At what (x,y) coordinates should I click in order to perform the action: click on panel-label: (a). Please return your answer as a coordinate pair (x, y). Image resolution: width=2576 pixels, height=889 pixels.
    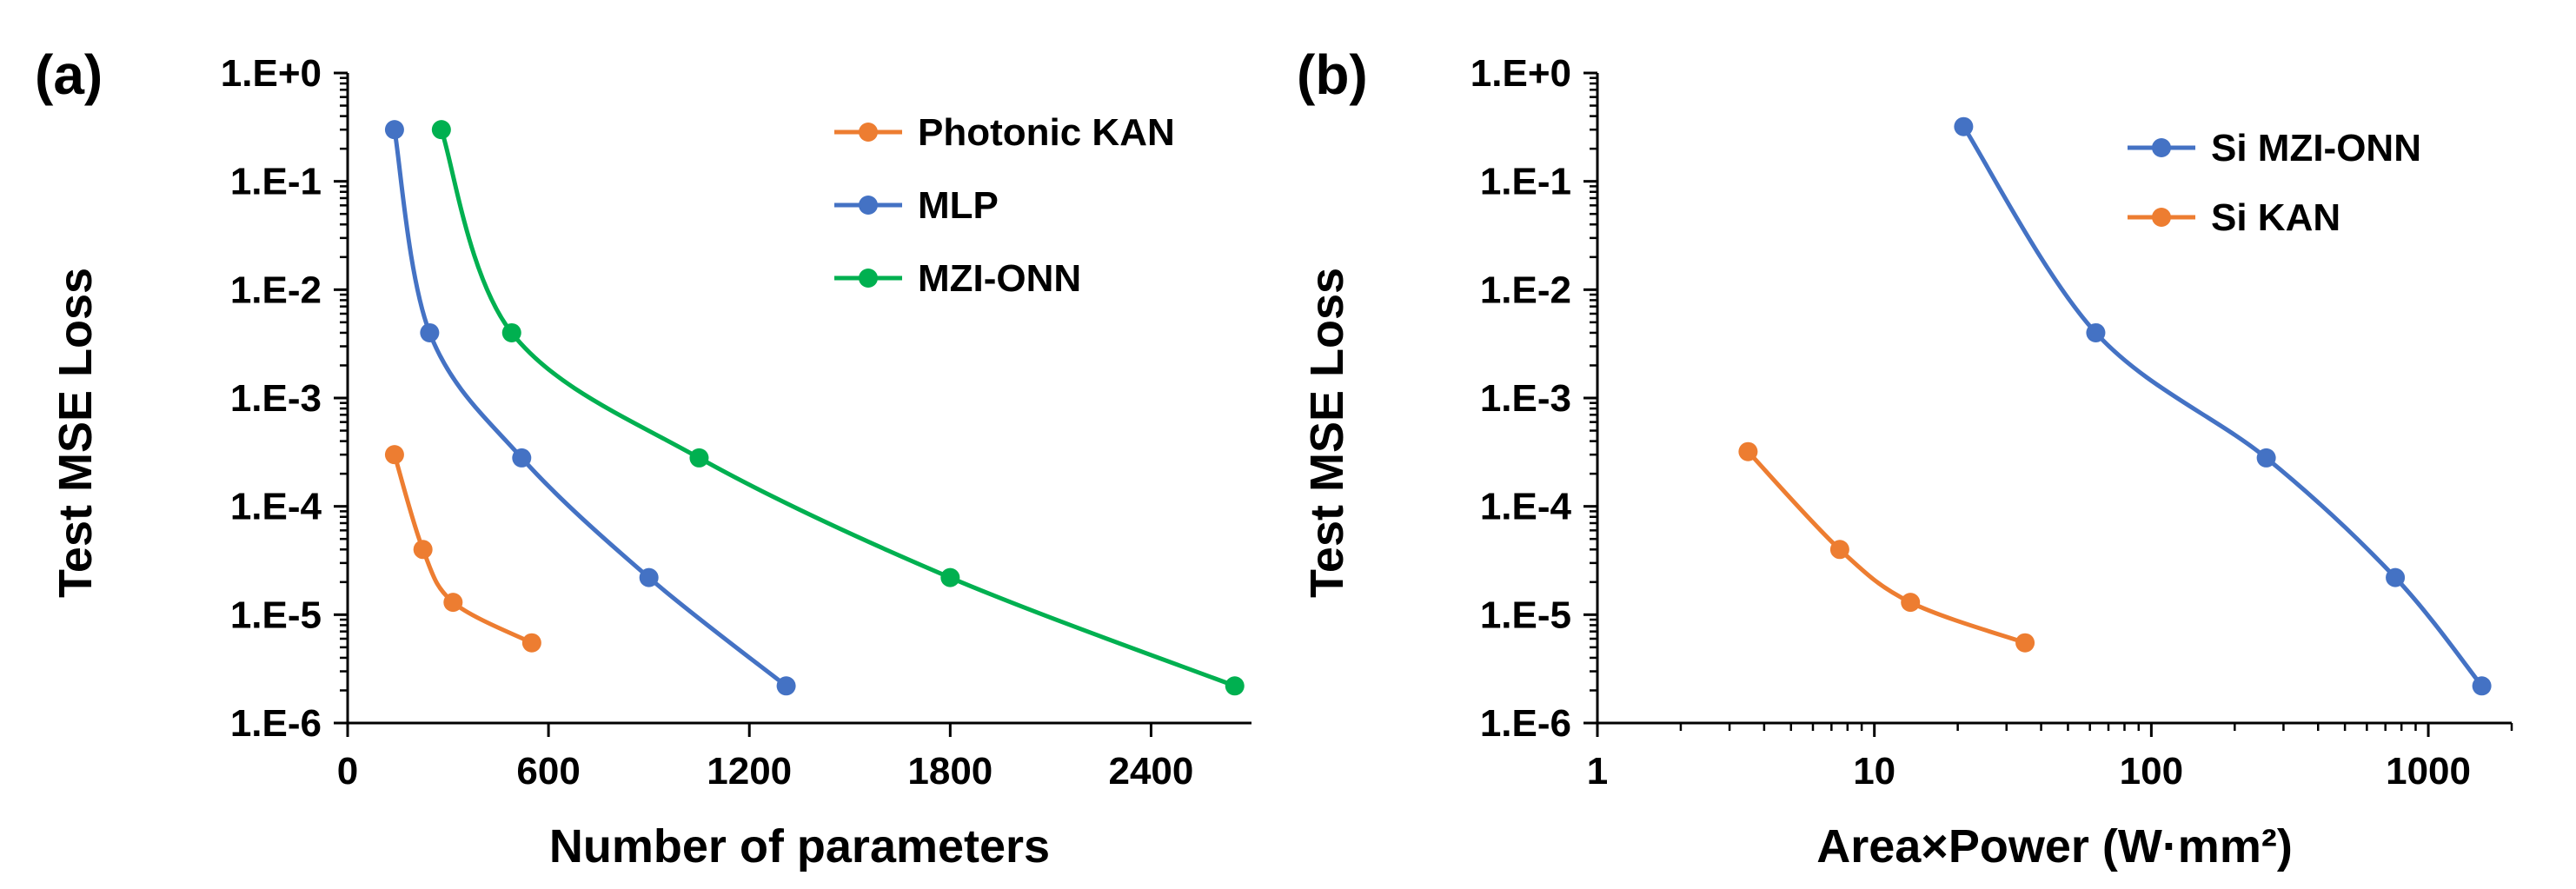
    Looking at the image, I should click on (69, 74).